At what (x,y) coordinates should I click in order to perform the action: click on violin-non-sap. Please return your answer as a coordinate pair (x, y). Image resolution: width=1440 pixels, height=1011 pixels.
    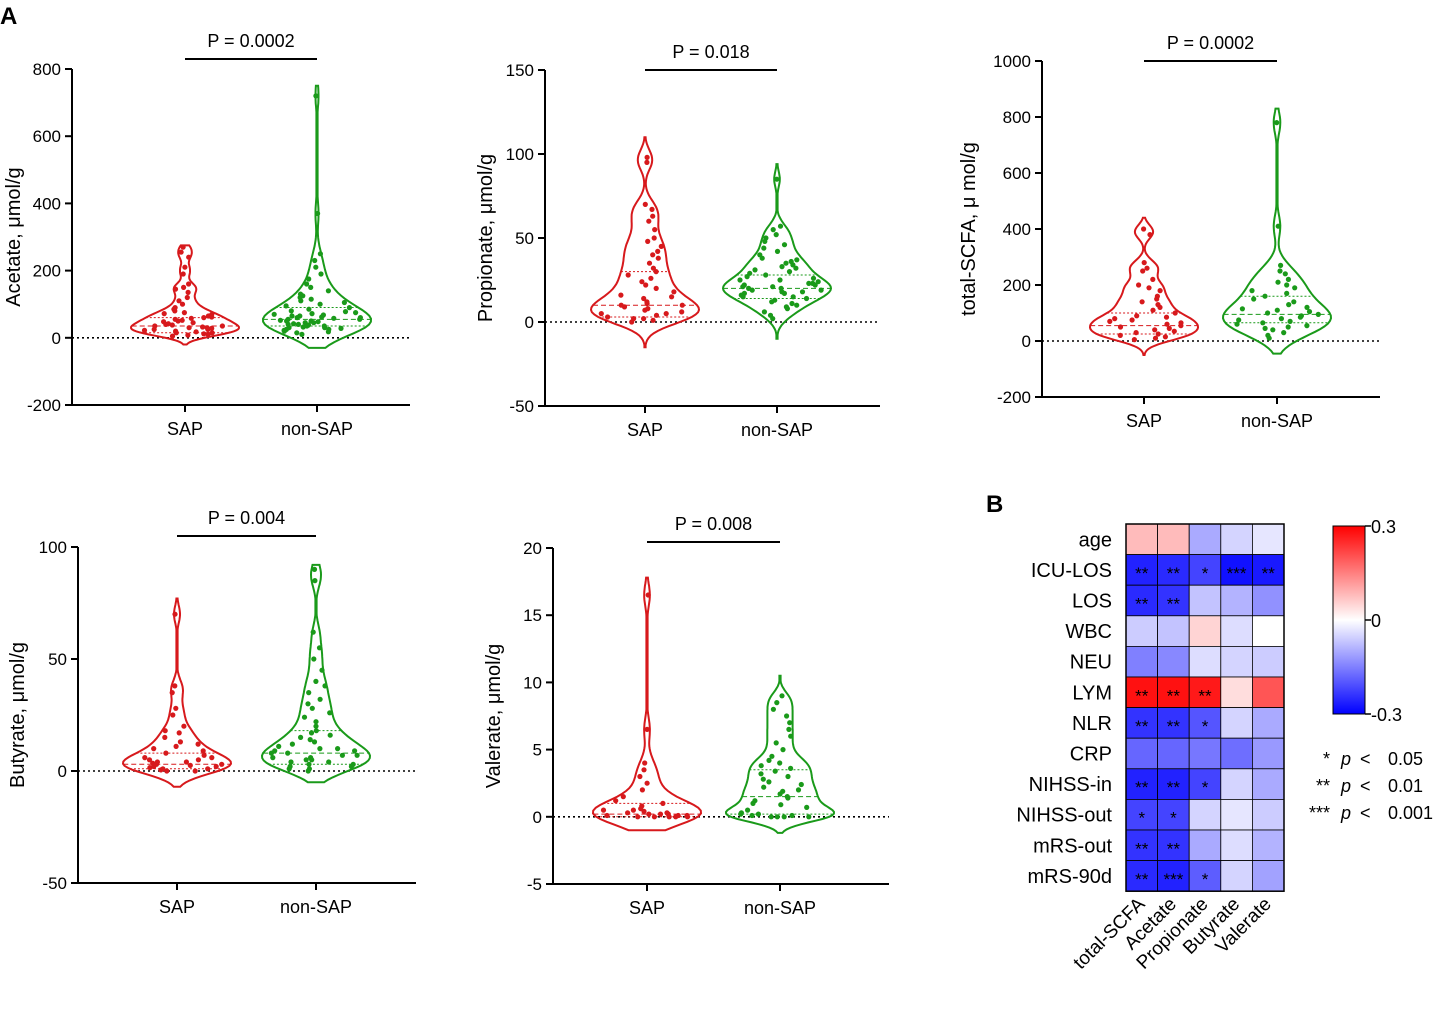
    Looking at the image, I should click on (316, 673).